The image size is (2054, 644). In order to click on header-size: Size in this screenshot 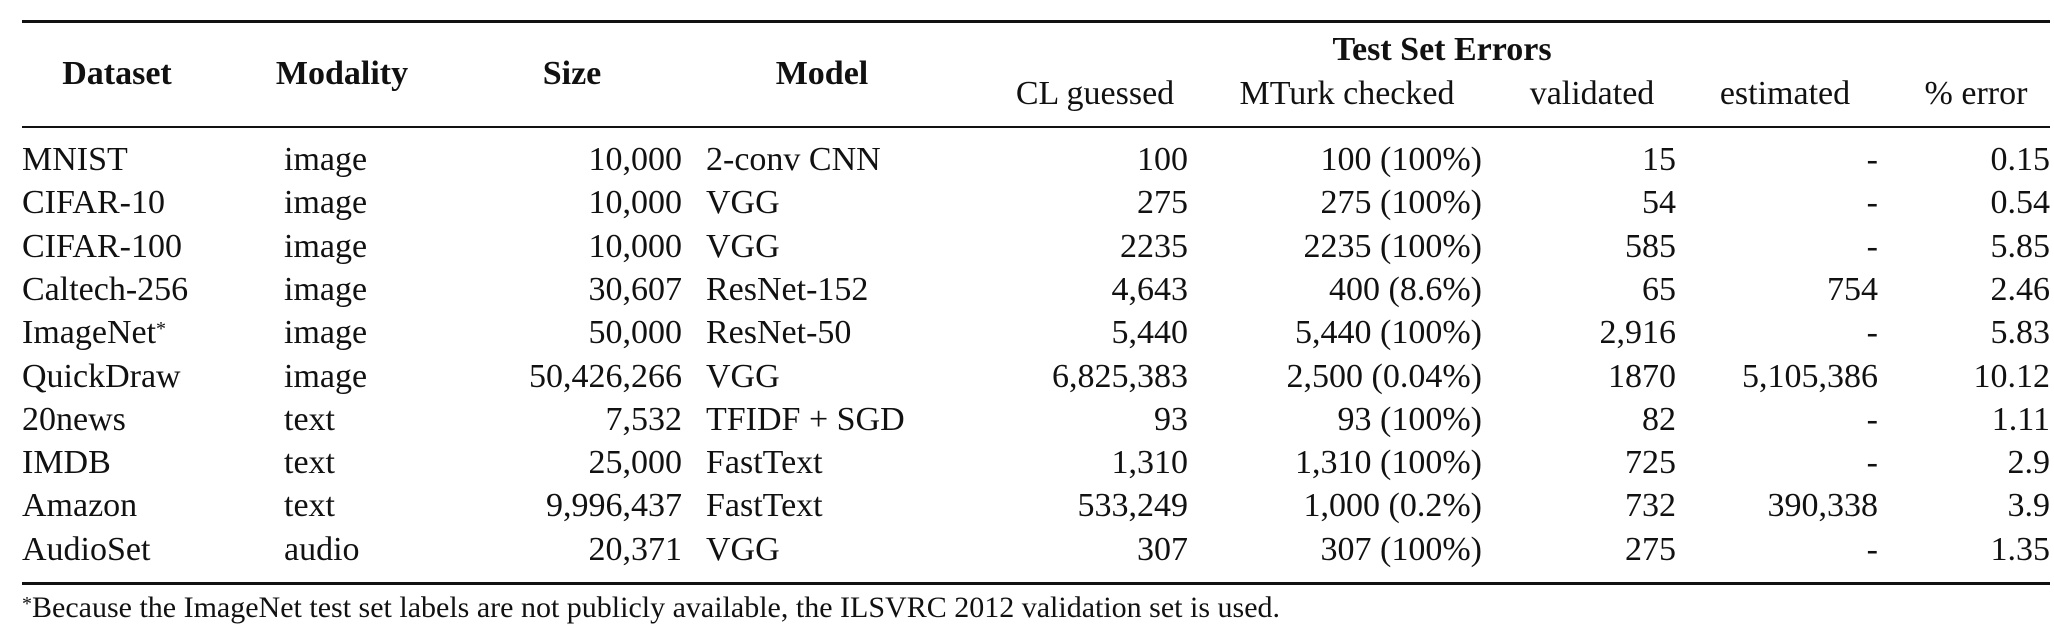, I will do `click(572, 73)`.